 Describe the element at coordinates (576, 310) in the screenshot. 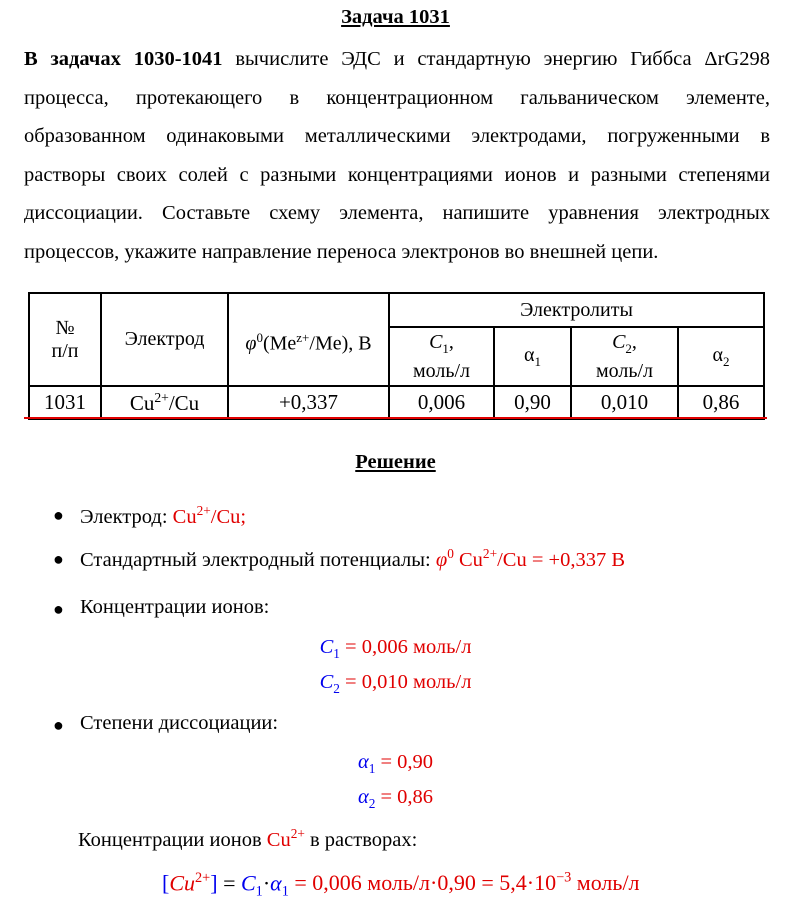

I see `header-electrolytes: Электролиты` at that location.